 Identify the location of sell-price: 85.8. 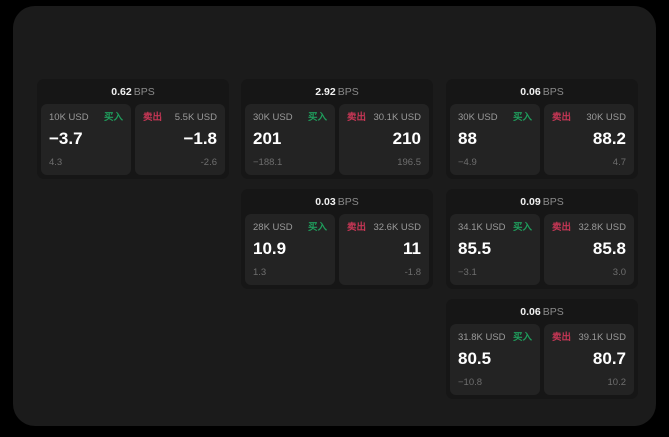
(609, 248).